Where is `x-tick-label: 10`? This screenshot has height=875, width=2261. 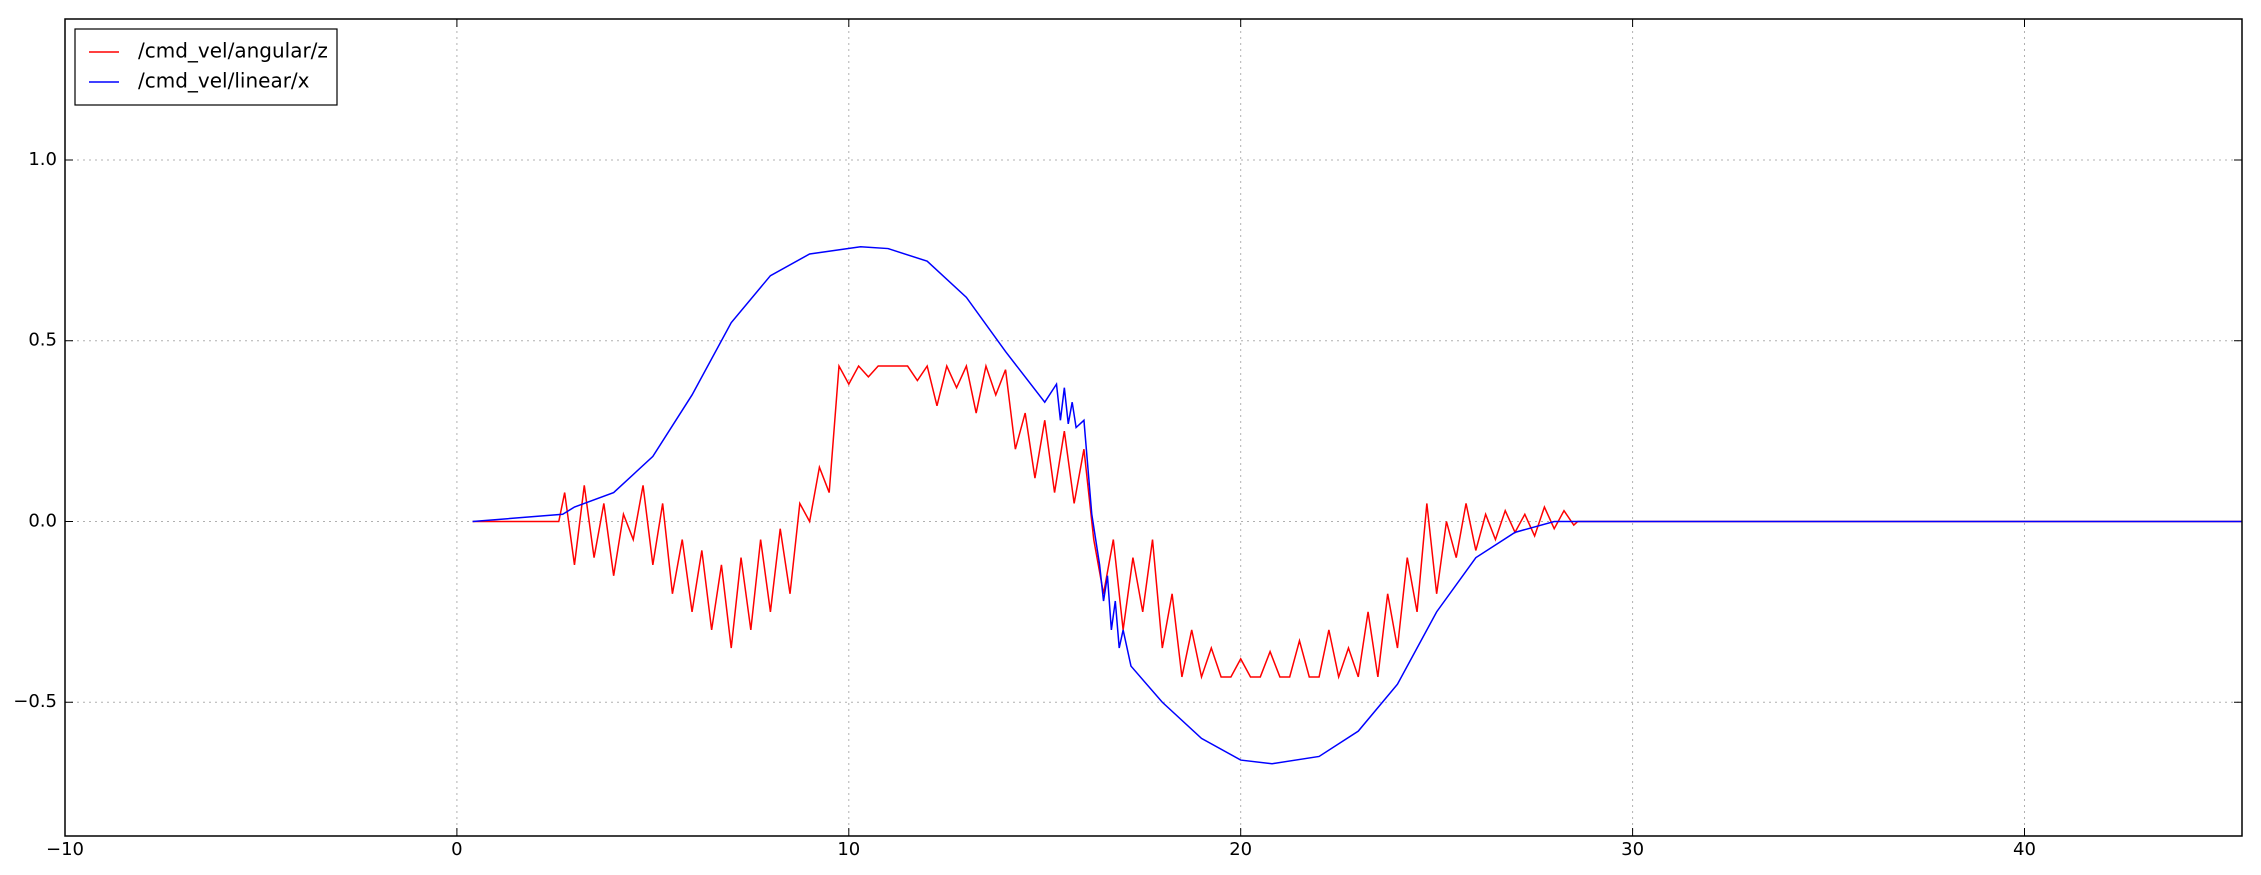 x-tick-label: 10 is located at coordinates (848, 849).